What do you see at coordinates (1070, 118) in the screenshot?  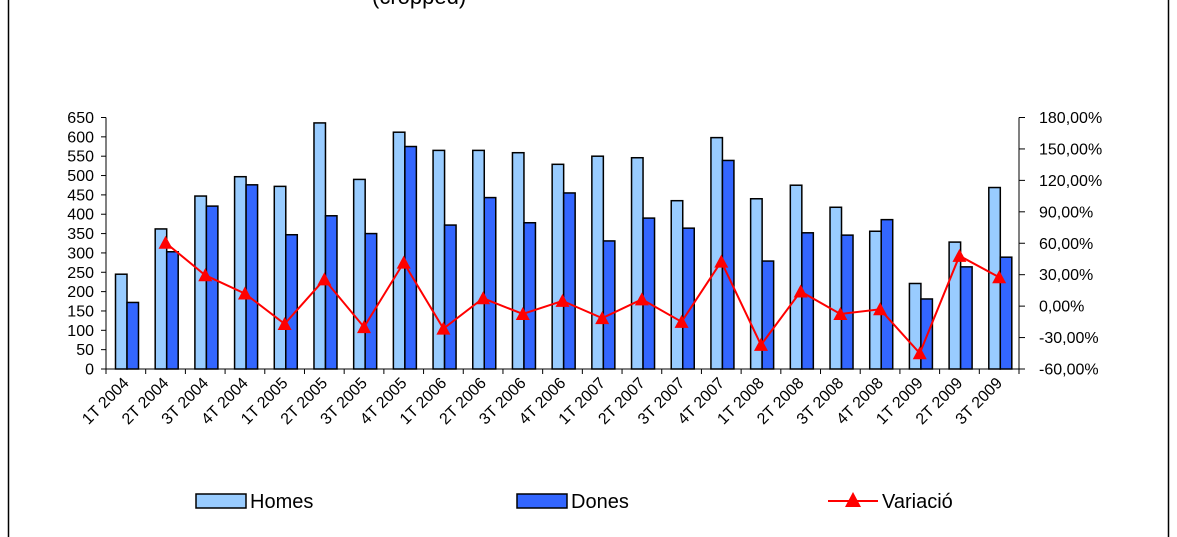 I see `right-axis-tick-label: 180,00%` at bounding box center [1070, 118].